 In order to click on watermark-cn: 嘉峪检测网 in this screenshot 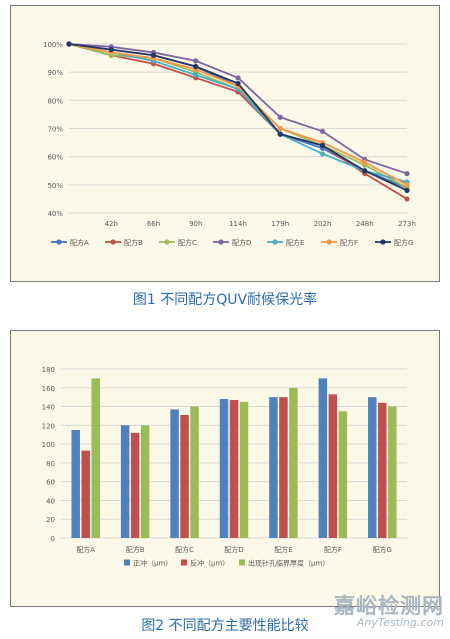, I will do `click(389, 606)`.